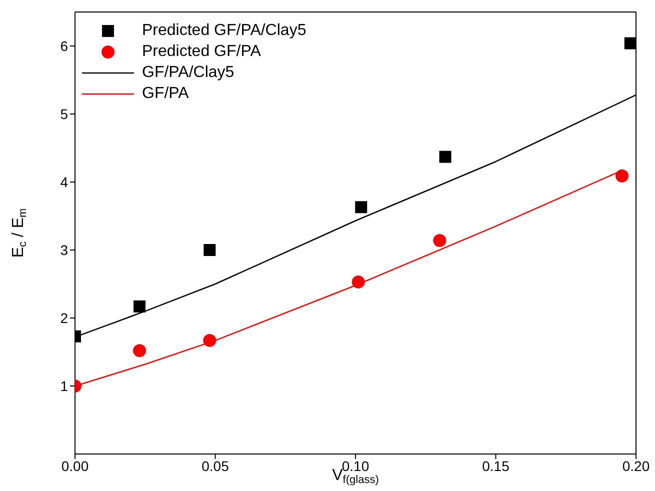 This screenshot has width=655, height=491. I want to click on legend-label: Predicted GF/PA, so click(201, 51).